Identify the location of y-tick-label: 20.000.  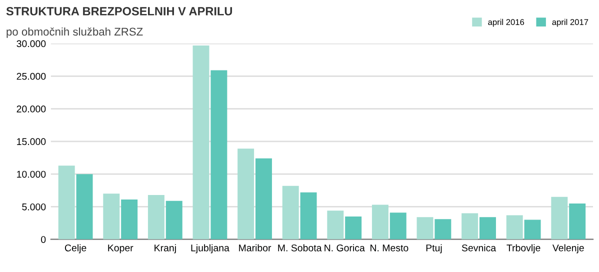
(31, 109).